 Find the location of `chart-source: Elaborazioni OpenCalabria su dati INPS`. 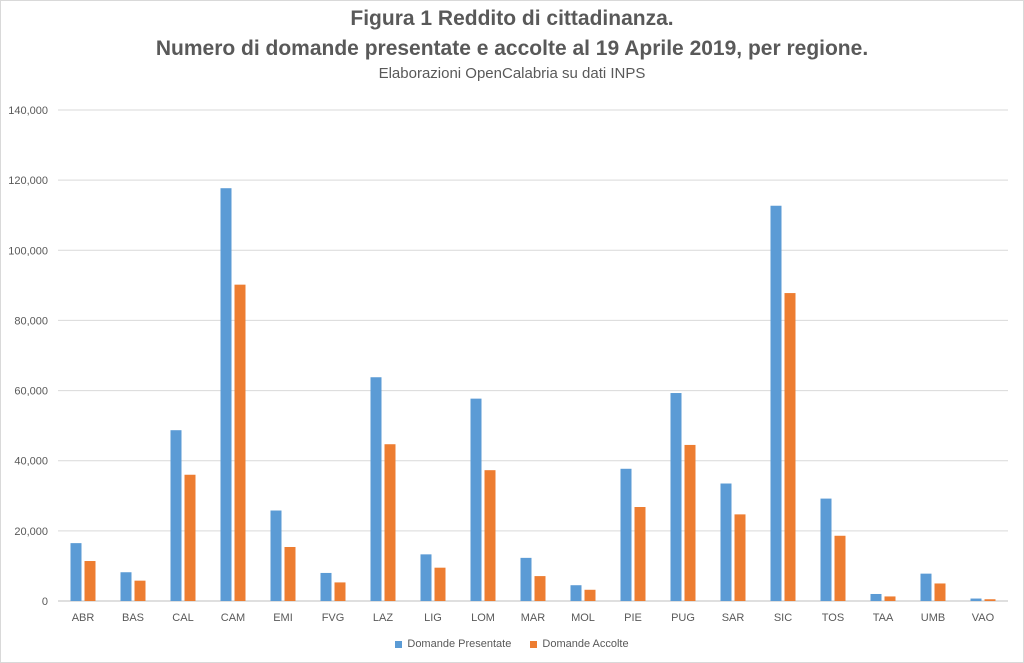

chart-source: Elaborazioni OpenCalabria su dati INPS is located at coordinates (512, 73).